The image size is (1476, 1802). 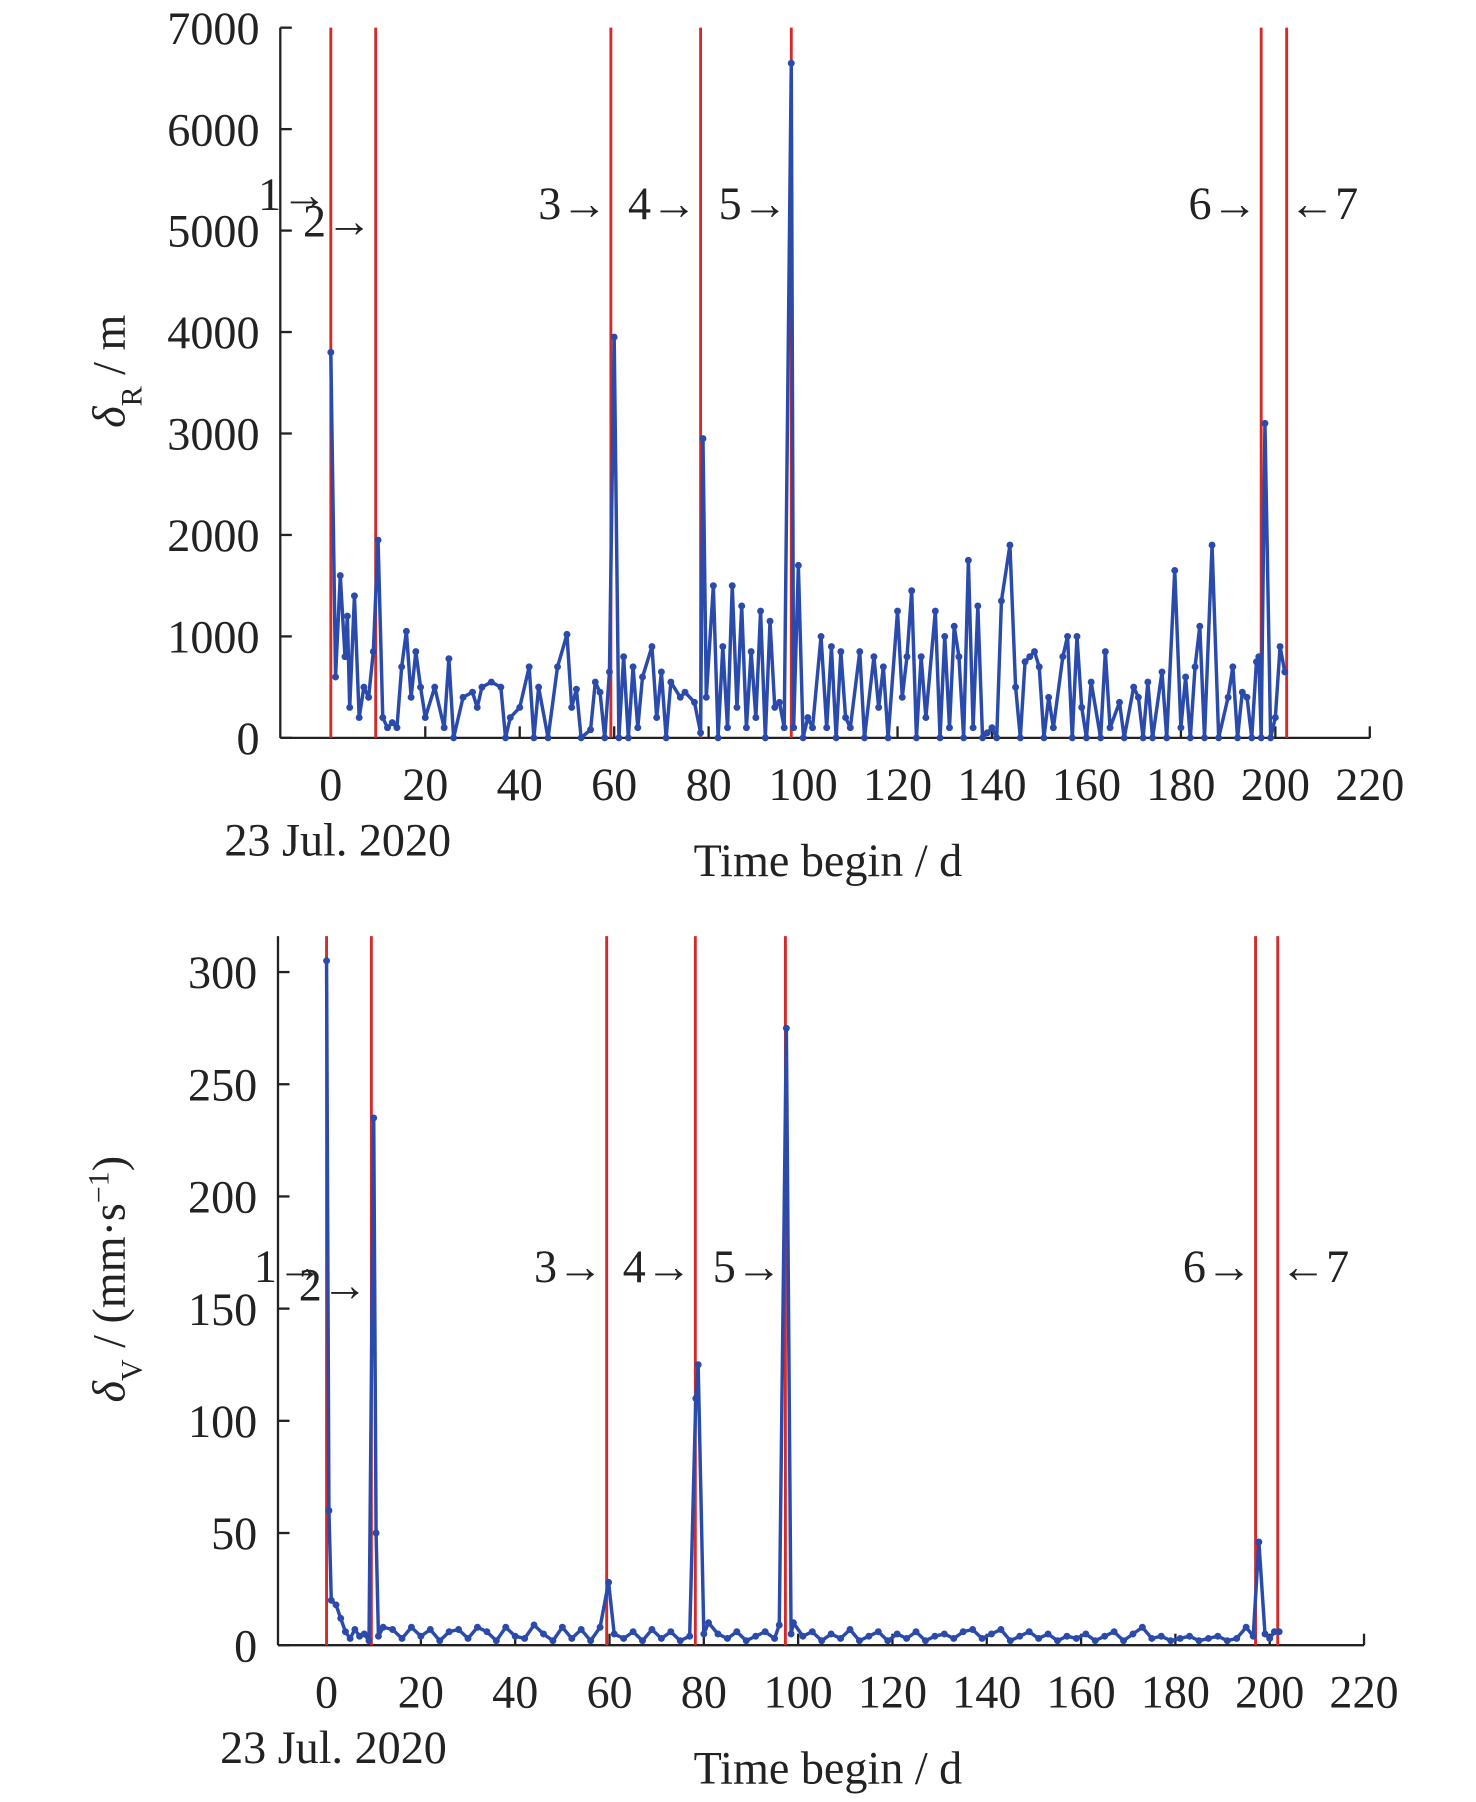 I want to click on x-tick-label: 160, so click(x=1080, y=1691).